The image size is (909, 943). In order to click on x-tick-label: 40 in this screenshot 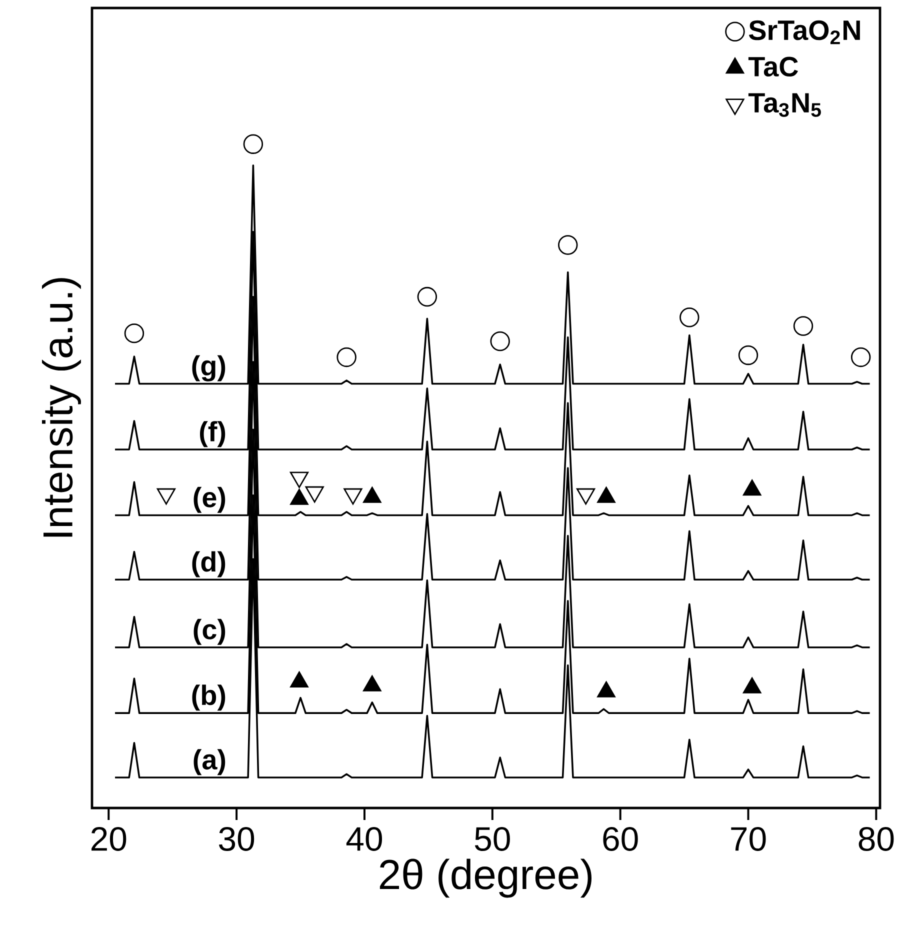, I will do `click(364, 838)`.